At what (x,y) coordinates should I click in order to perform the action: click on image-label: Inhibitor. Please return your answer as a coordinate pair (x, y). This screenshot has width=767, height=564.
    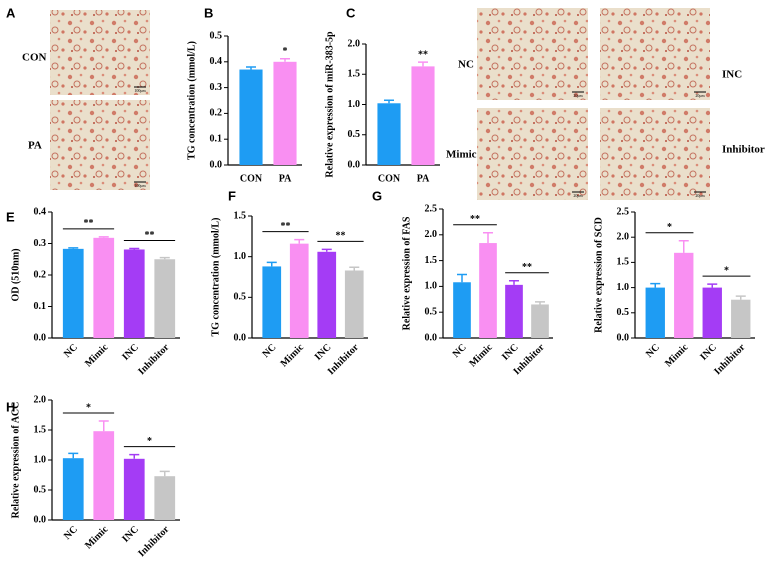
    Looking at the image, I should click on (743, 150).